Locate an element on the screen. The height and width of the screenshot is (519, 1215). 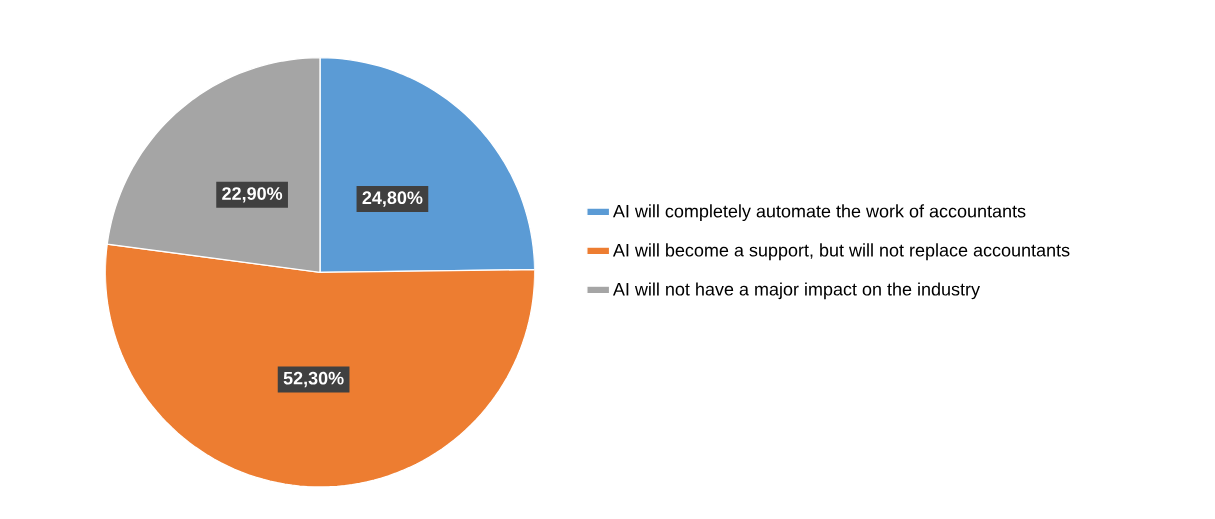
data-label: 52,30% is located at coordinates (313, 379).